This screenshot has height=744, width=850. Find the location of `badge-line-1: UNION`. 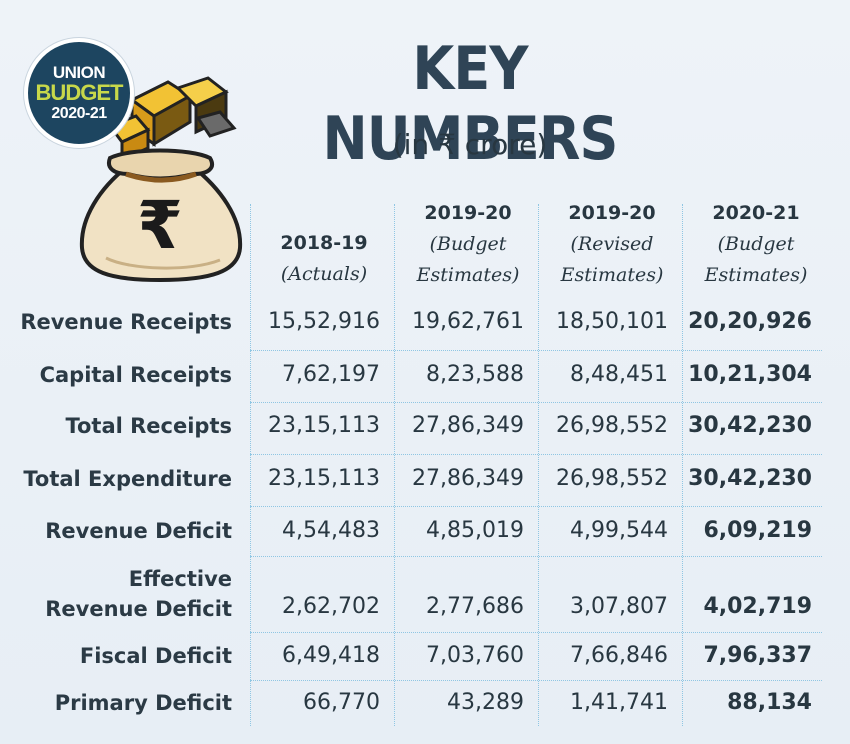

badge-line-1: UNION is located at coordinates (79, 72).